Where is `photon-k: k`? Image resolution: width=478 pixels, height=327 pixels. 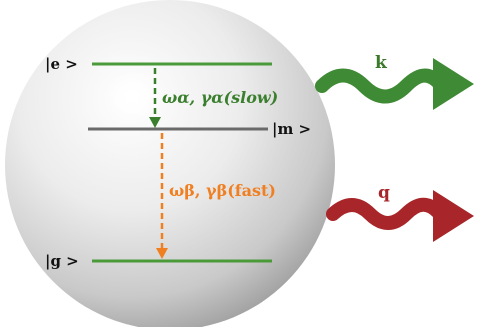 photon-k: k is located at coordinates (394, 81).